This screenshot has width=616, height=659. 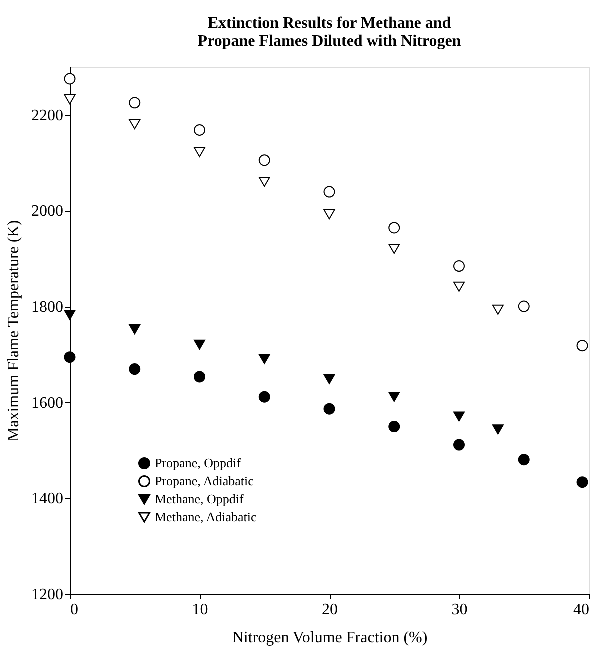 I want to click on legend-label: Methane, Adiabatic, so click(x=206, y=517).